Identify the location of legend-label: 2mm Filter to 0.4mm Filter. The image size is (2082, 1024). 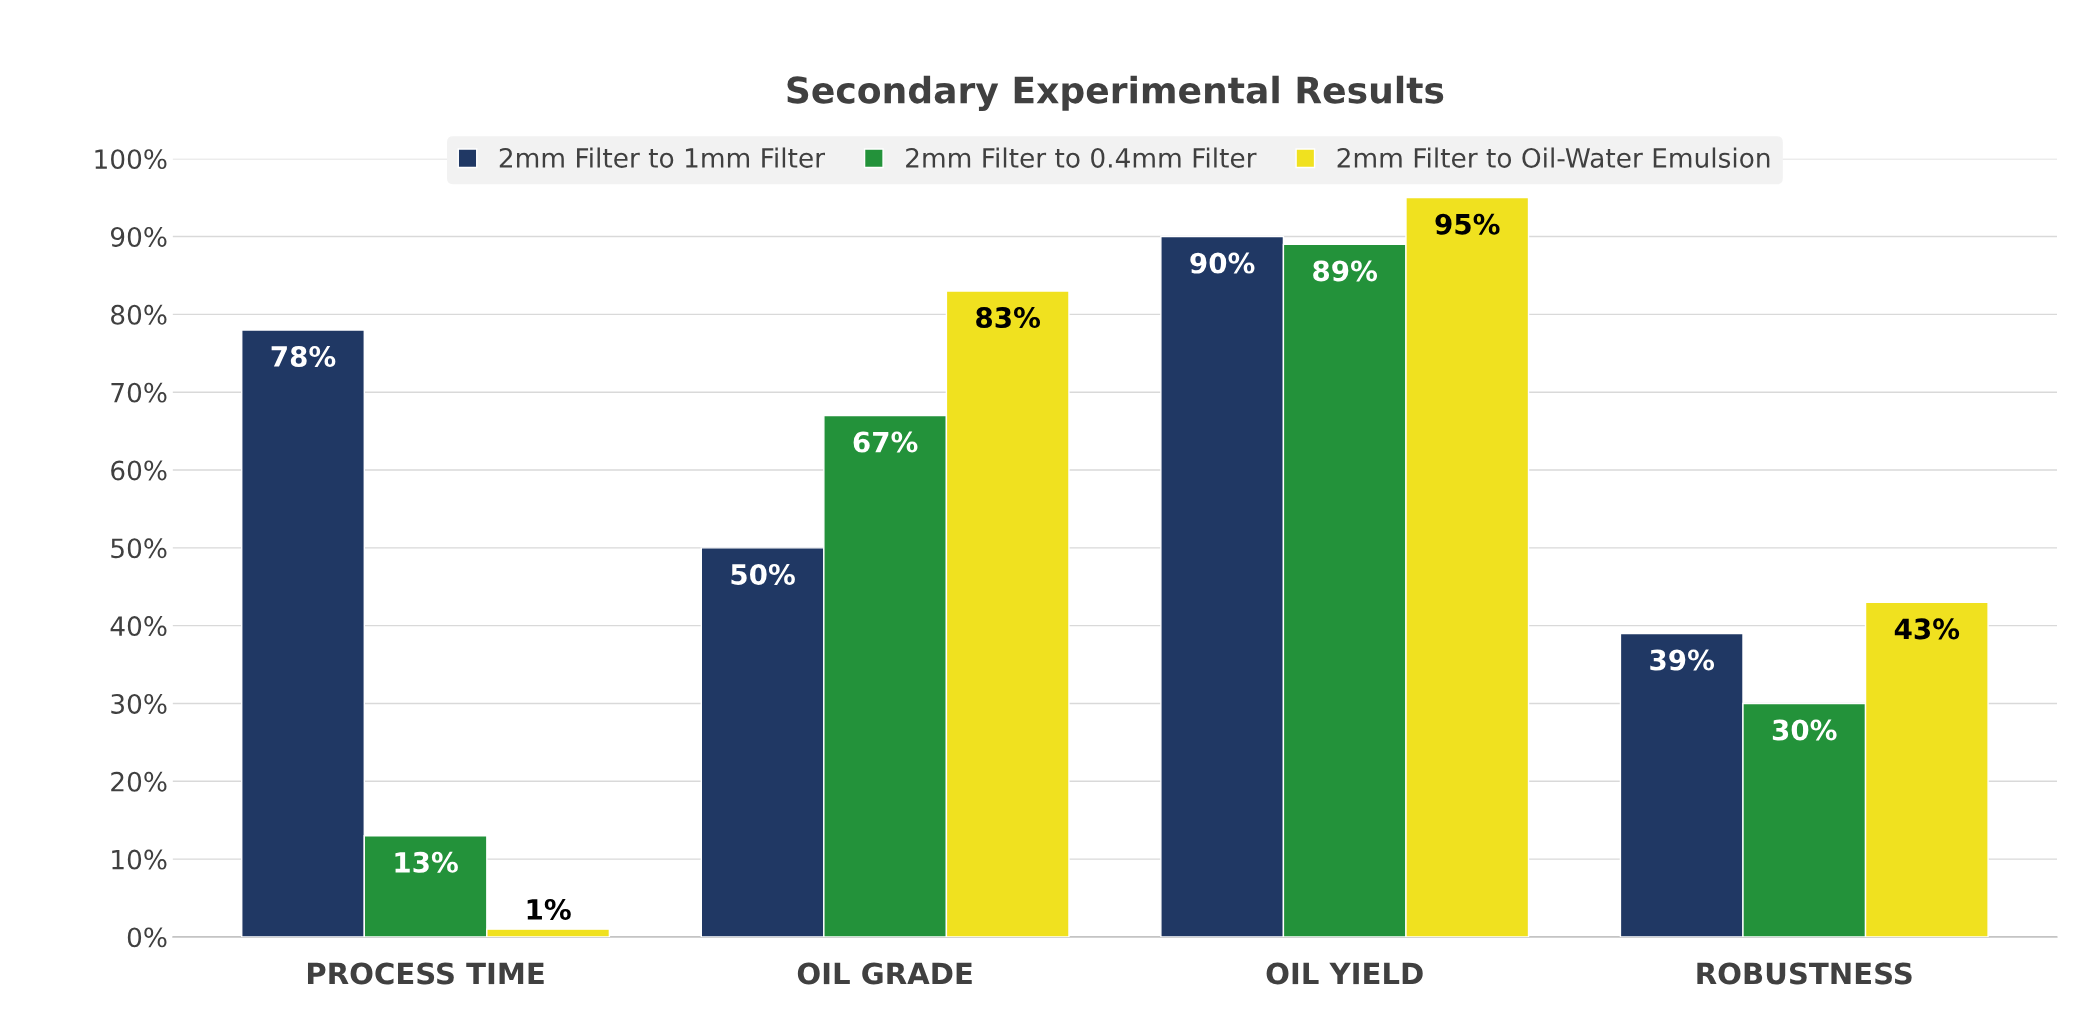
(1081, 157).